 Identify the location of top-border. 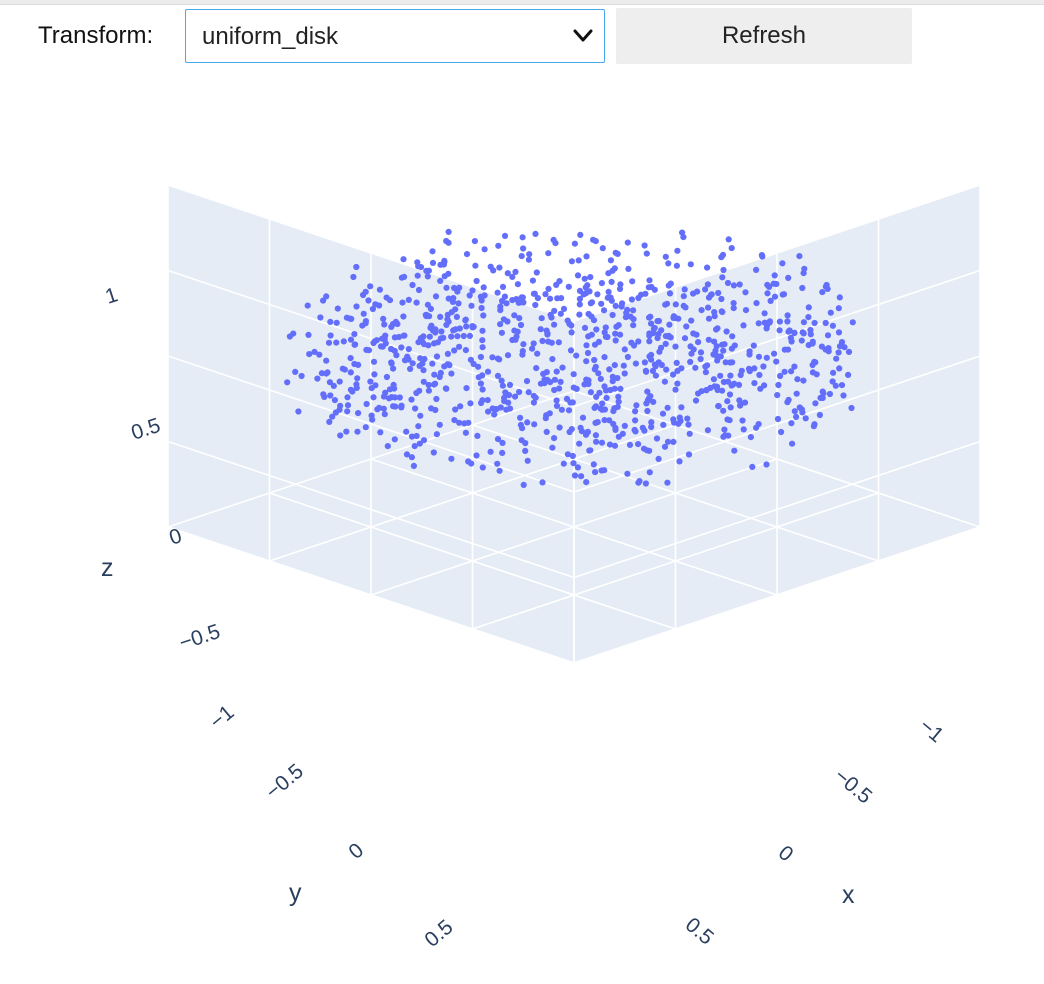
(522, 2).